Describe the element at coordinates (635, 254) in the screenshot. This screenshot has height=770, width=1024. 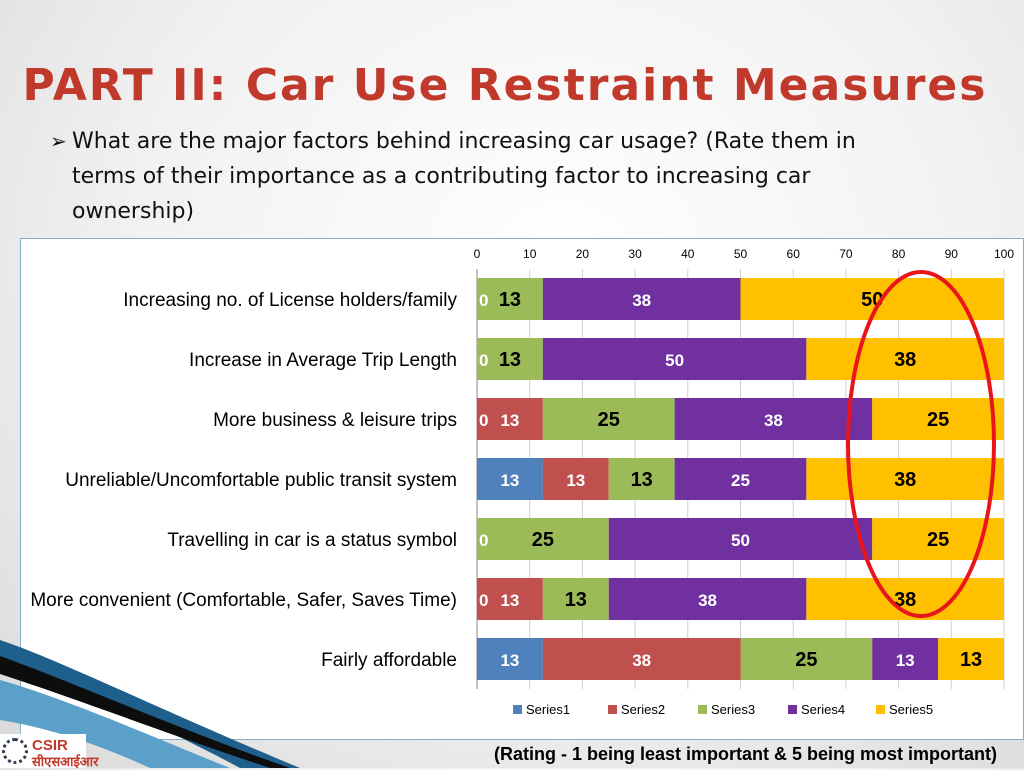
I see `x-tick-label: 30` at that location.